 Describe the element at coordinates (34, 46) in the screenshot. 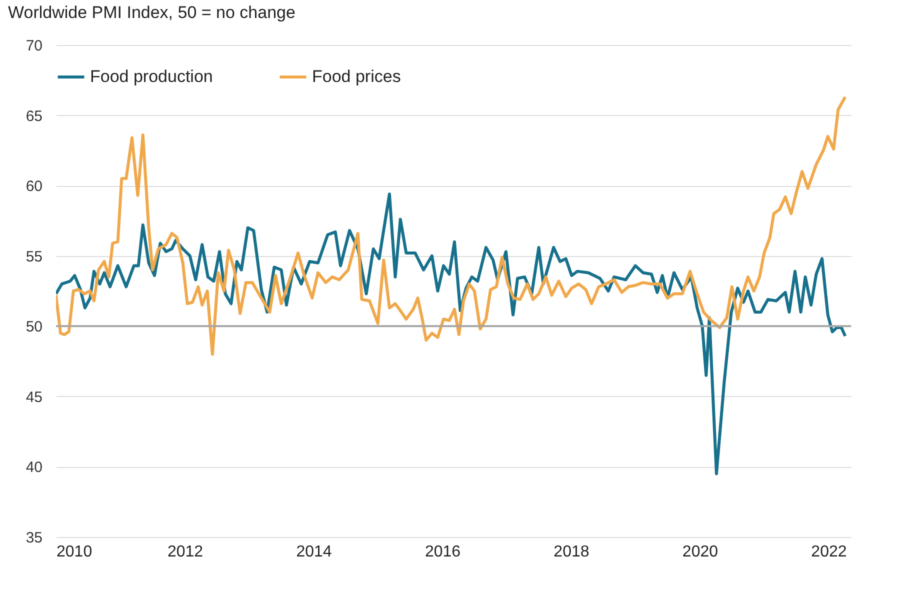

I see `y-tick-label: 70` at that location.